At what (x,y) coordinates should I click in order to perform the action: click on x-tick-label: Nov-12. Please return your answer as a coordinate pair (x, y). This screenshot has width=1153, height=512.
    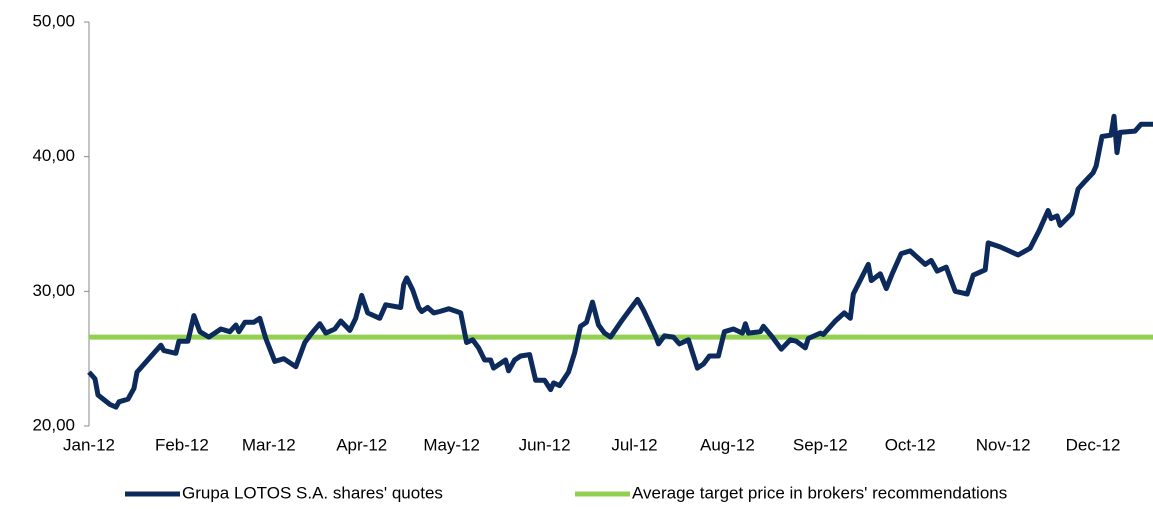
    Looking at the image, I should click on (1003, 444).